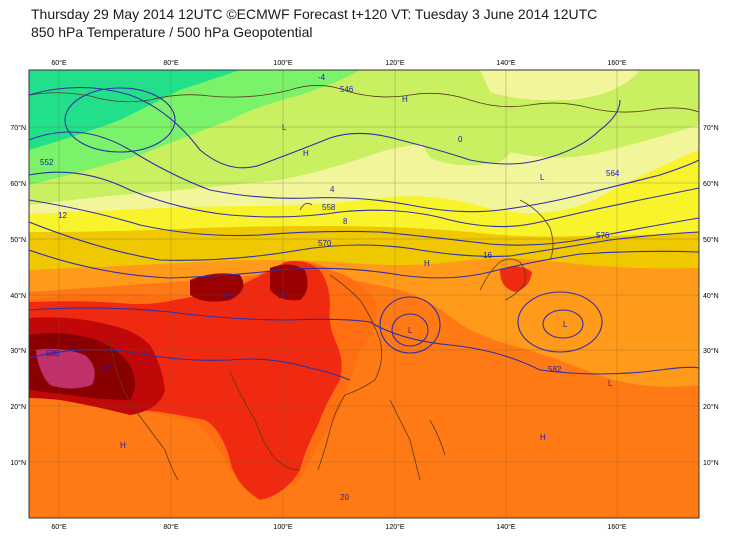 This screenshot has height=538, width=730. Describe the element at coordinates (347, 89) in the screenshot. I see `isoline-label-546: 546` at that location.